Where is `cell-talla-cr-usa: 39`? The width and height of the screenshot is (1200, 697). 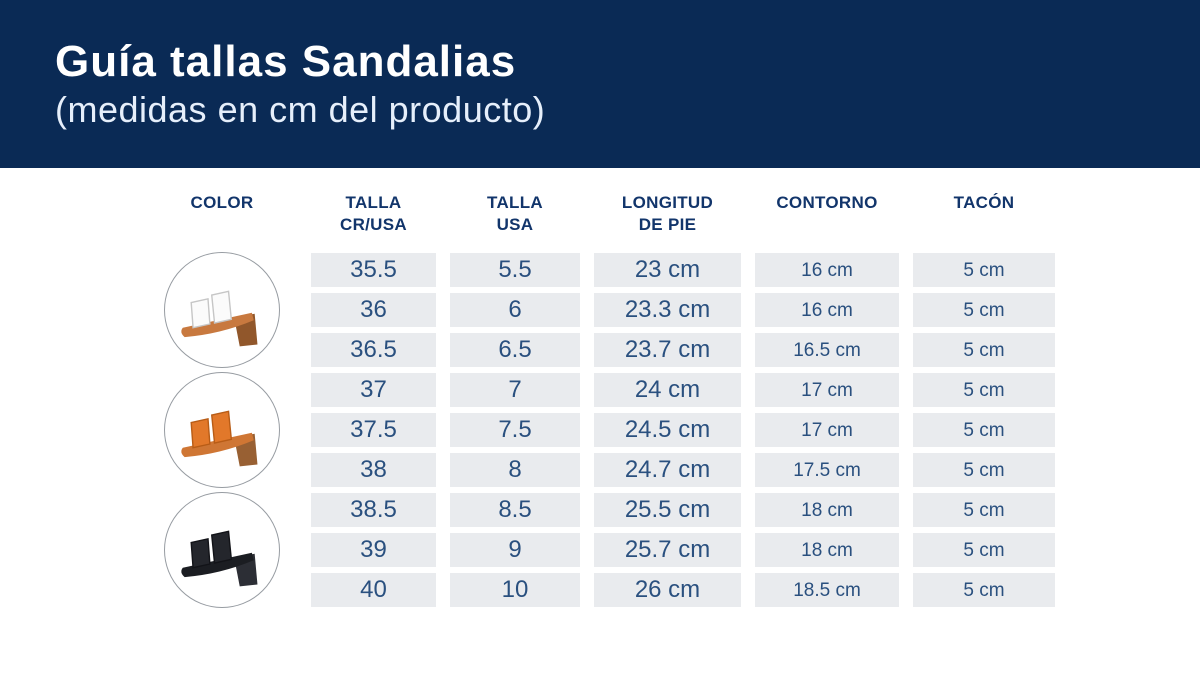 cell-talla-cr-usa: 39 is located at coordinates (373, 550).